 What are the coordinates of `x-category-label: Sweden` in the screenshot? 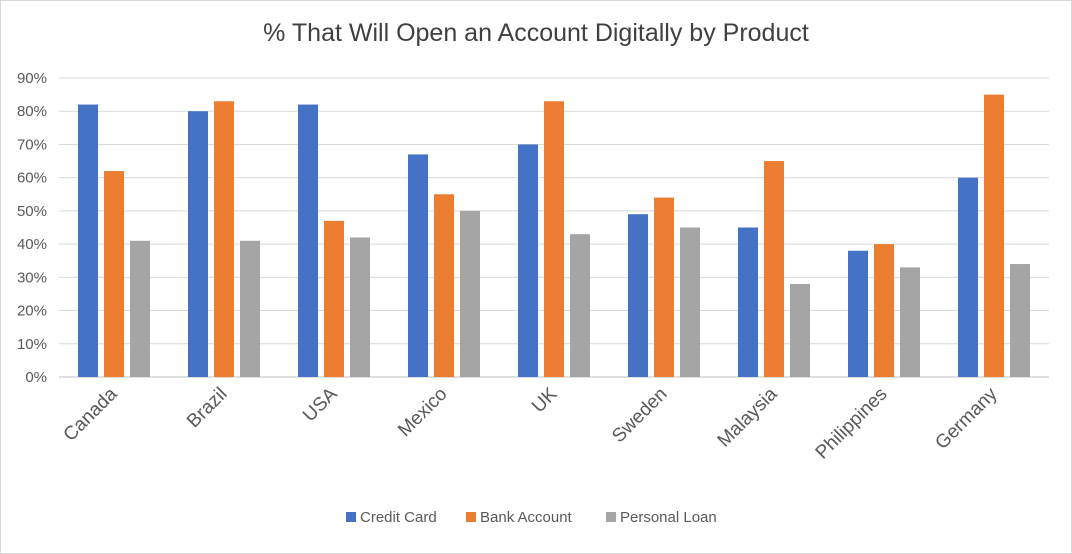 It's located at (639, 415).